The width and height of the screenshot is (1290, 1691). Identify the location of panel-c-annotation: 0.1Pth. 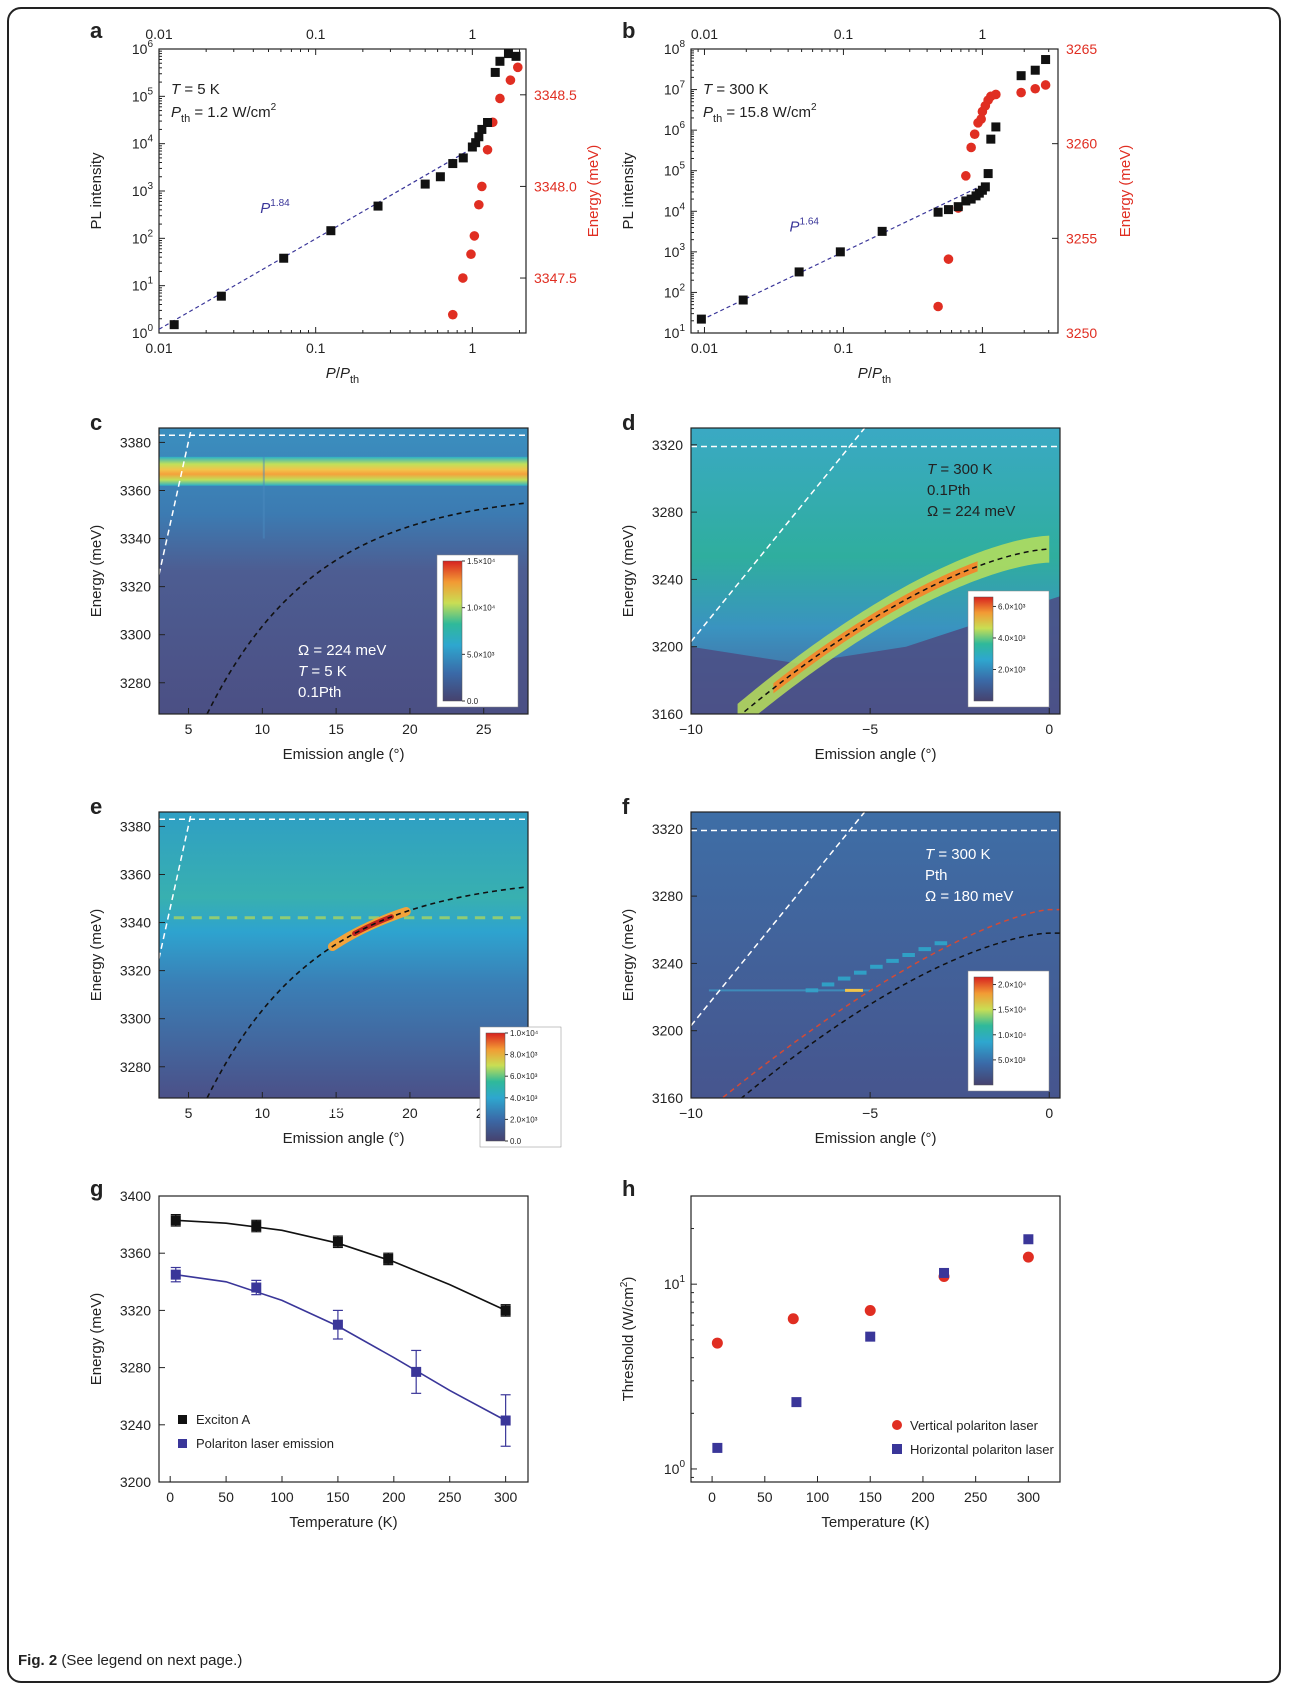
(319, 692).